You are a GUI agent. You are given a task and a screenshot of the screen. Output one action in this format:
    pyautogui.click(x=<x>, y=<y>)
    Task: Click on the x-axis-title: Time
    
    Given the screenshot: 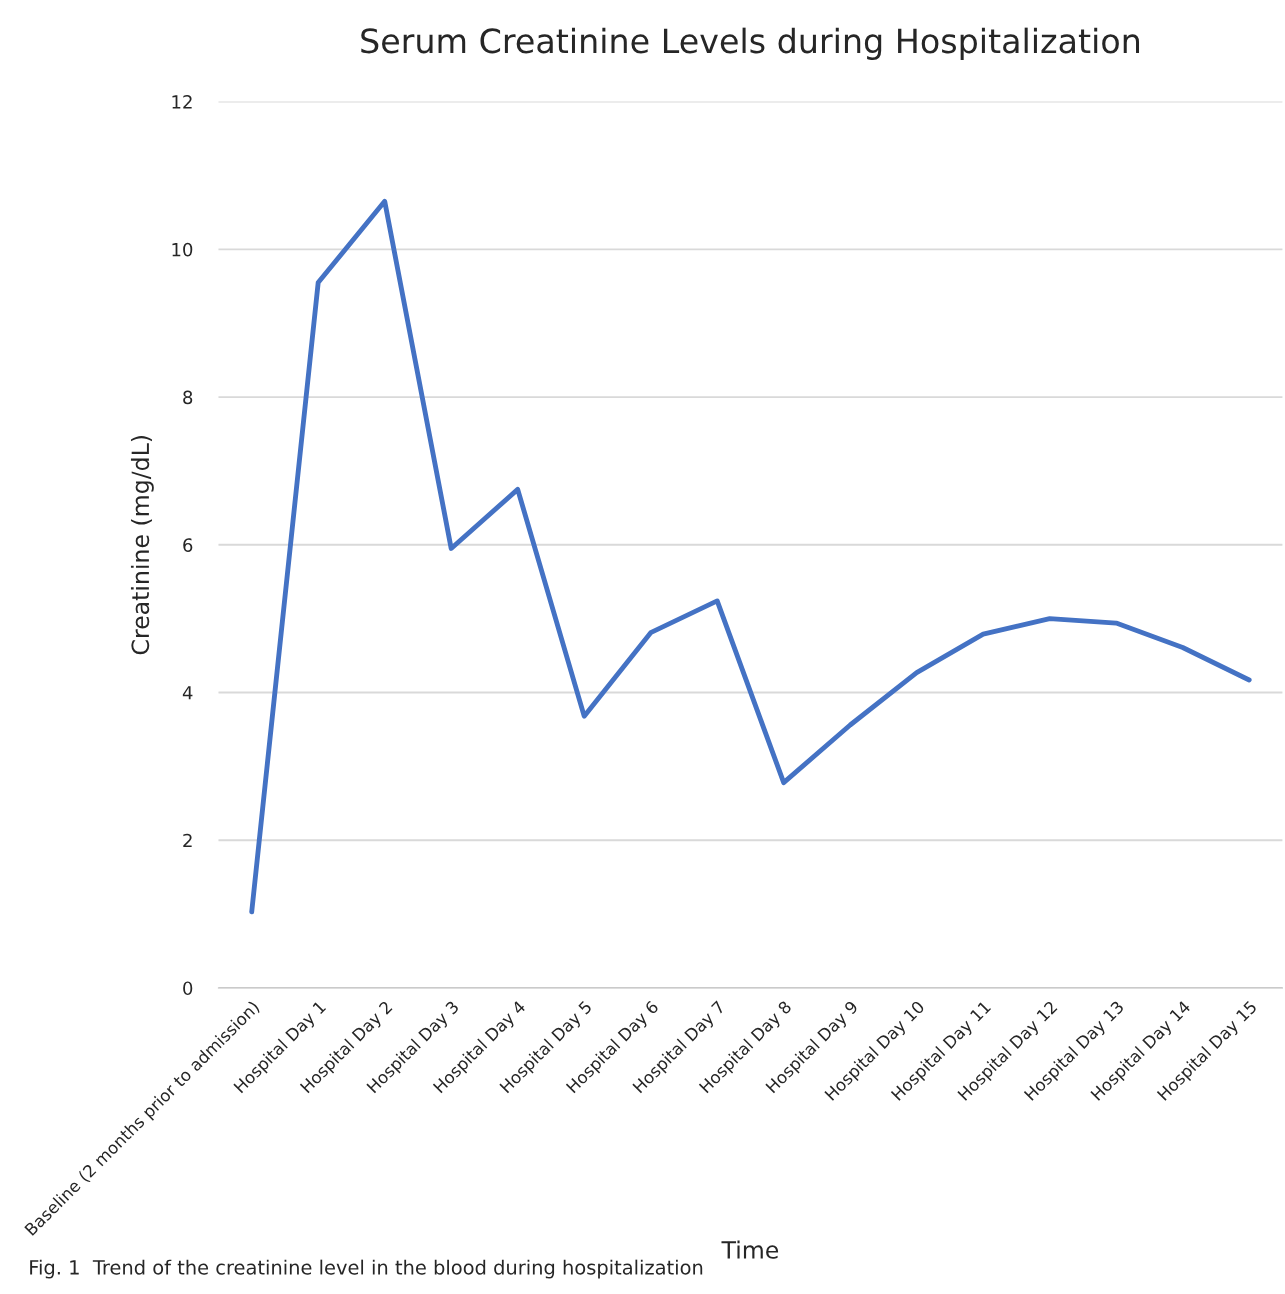 What is the action you would take?
    pyautogui.click(x=750, y=1249)
    